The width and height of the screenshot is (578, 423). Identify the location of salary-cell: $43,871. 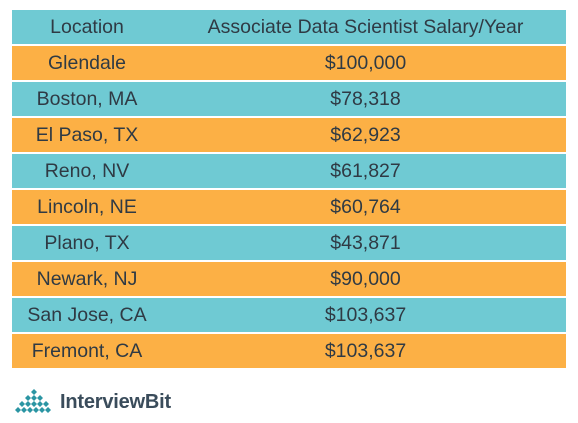
(365, 243).